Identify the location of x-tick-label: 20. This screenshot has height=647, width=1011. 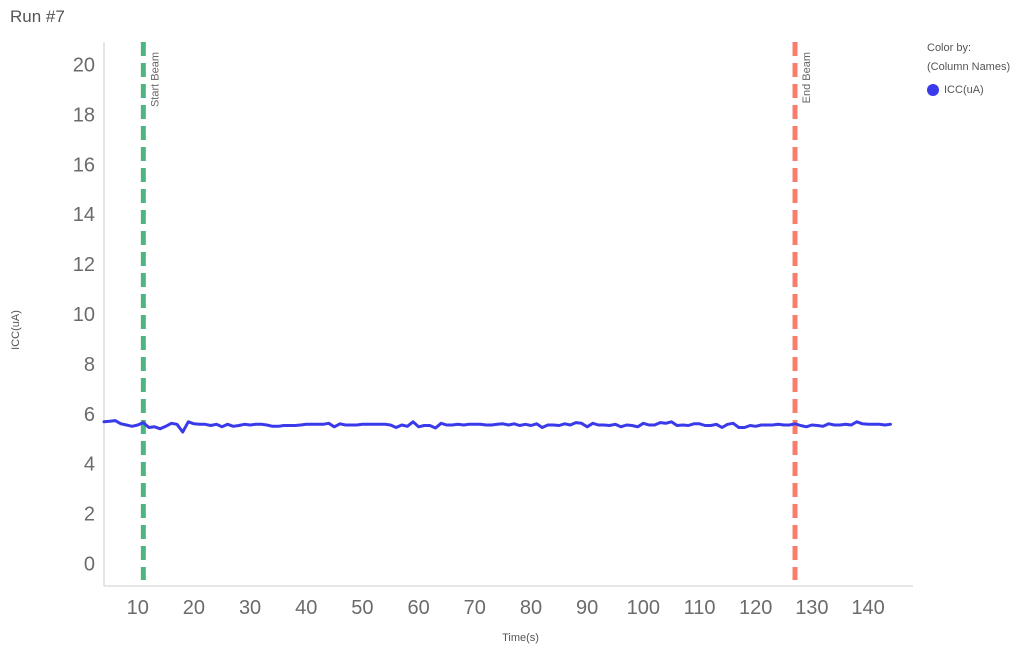
(194, 608).